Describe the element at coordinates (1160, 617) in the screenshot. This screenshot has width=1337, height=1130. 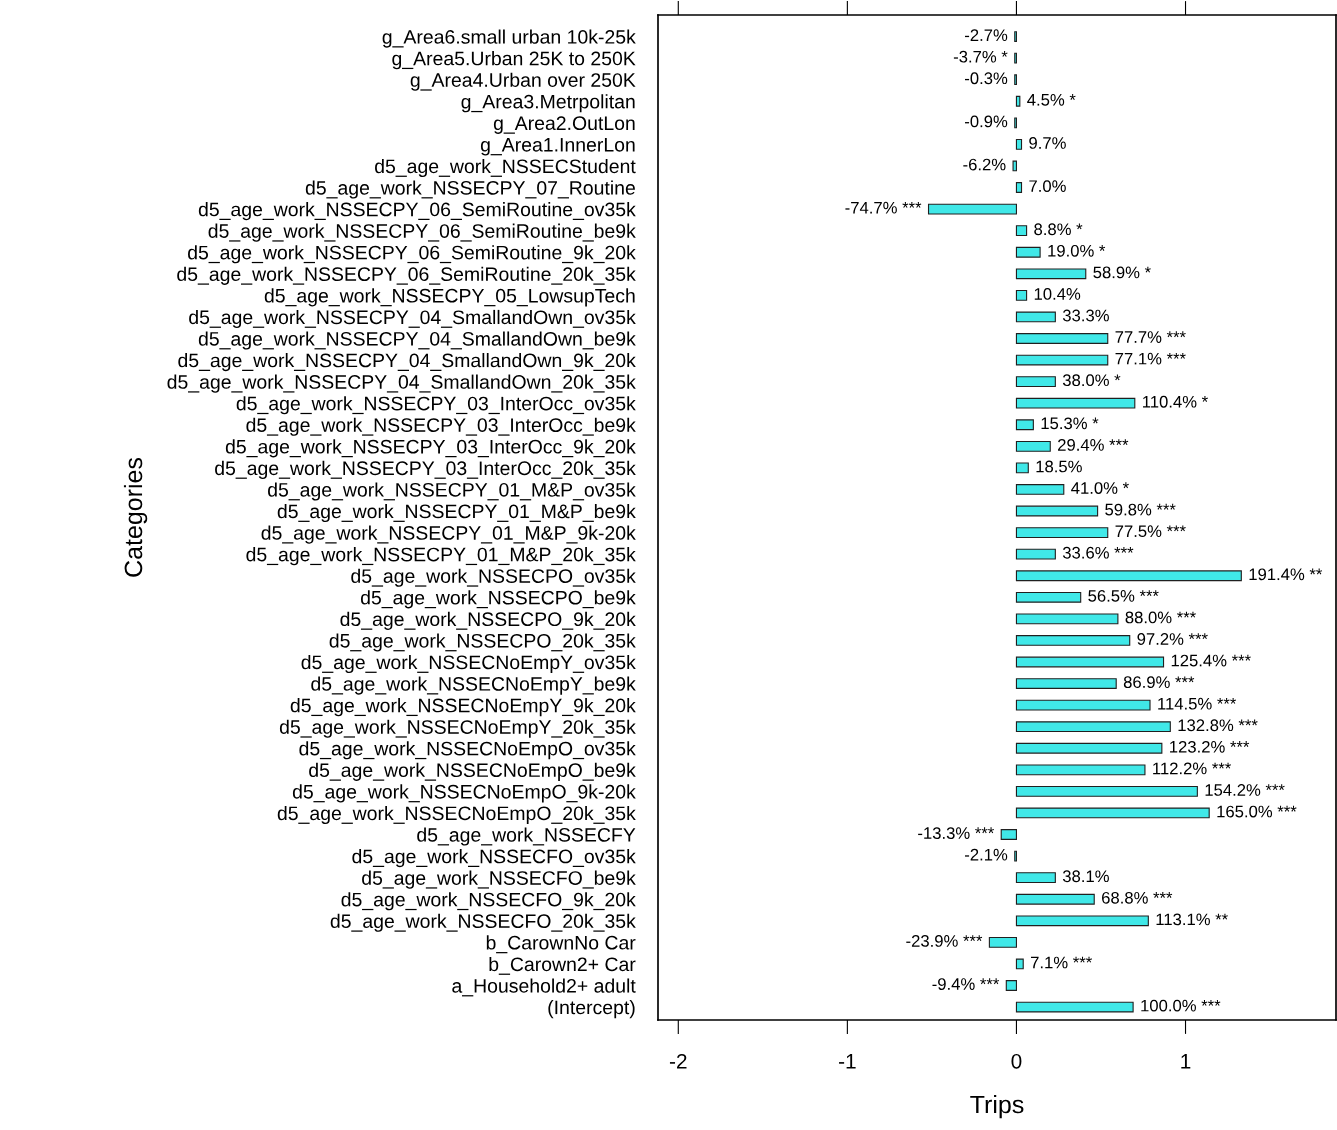
I see `annotation: 88.0% ***` at that location.